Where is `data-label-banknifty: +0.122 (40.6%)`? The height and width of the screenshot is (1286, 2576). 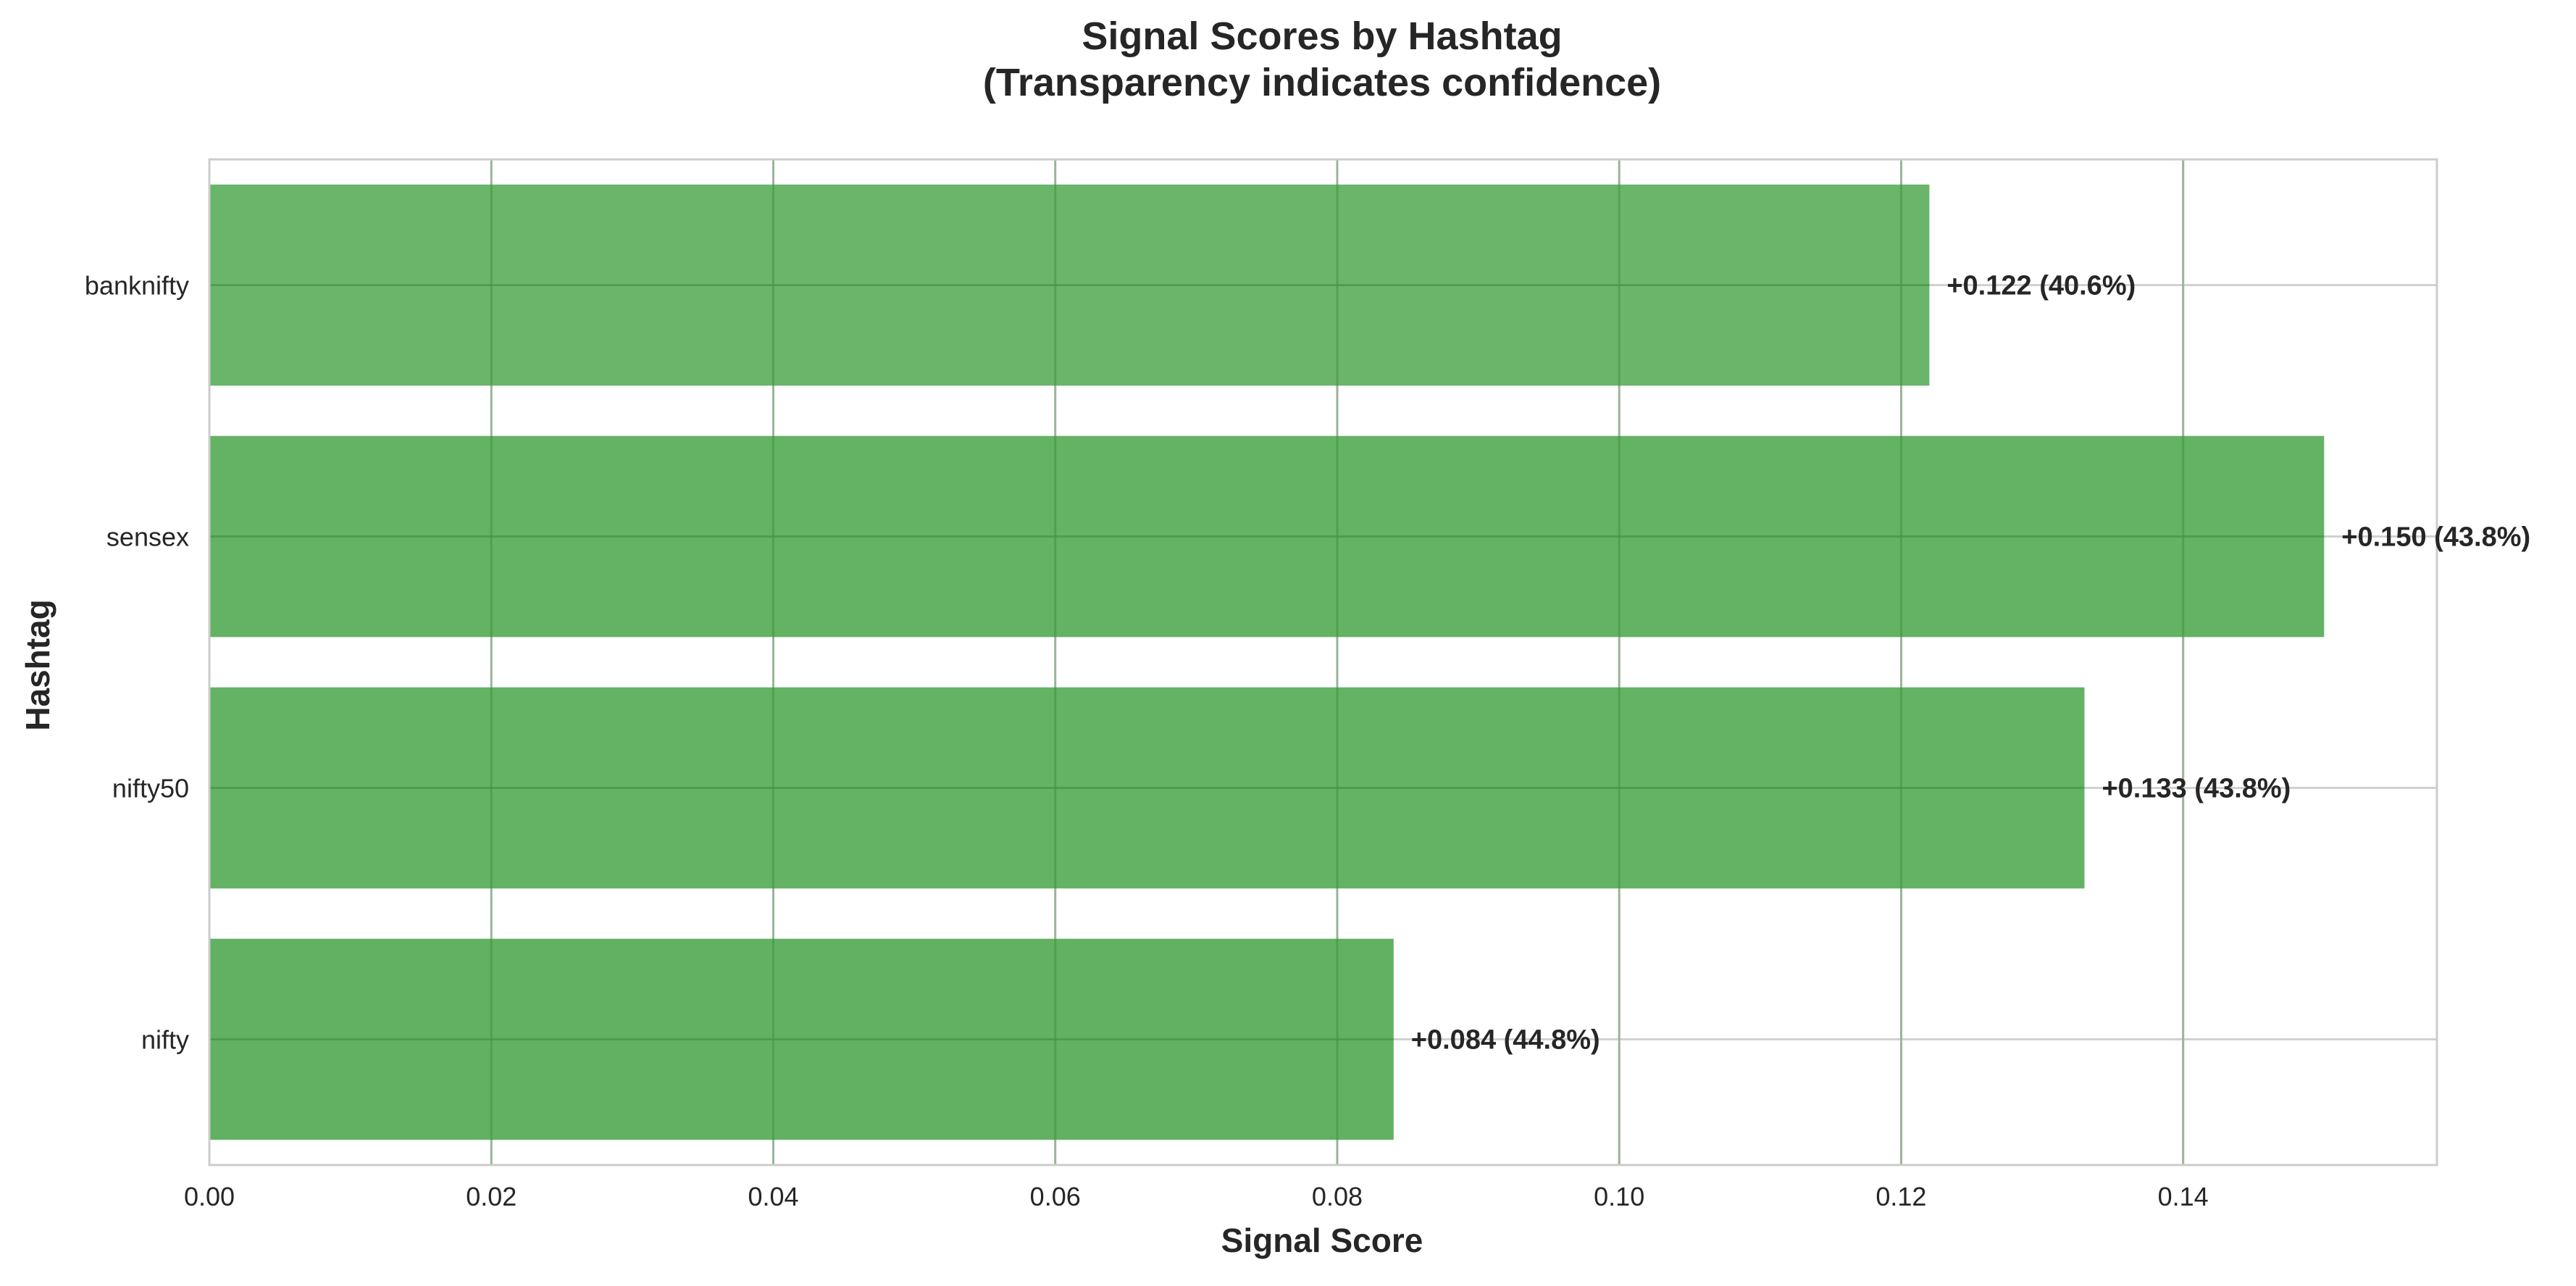
data-label-banknifty: +0.122 (40.6%) is located at coordinates (2041, 286).